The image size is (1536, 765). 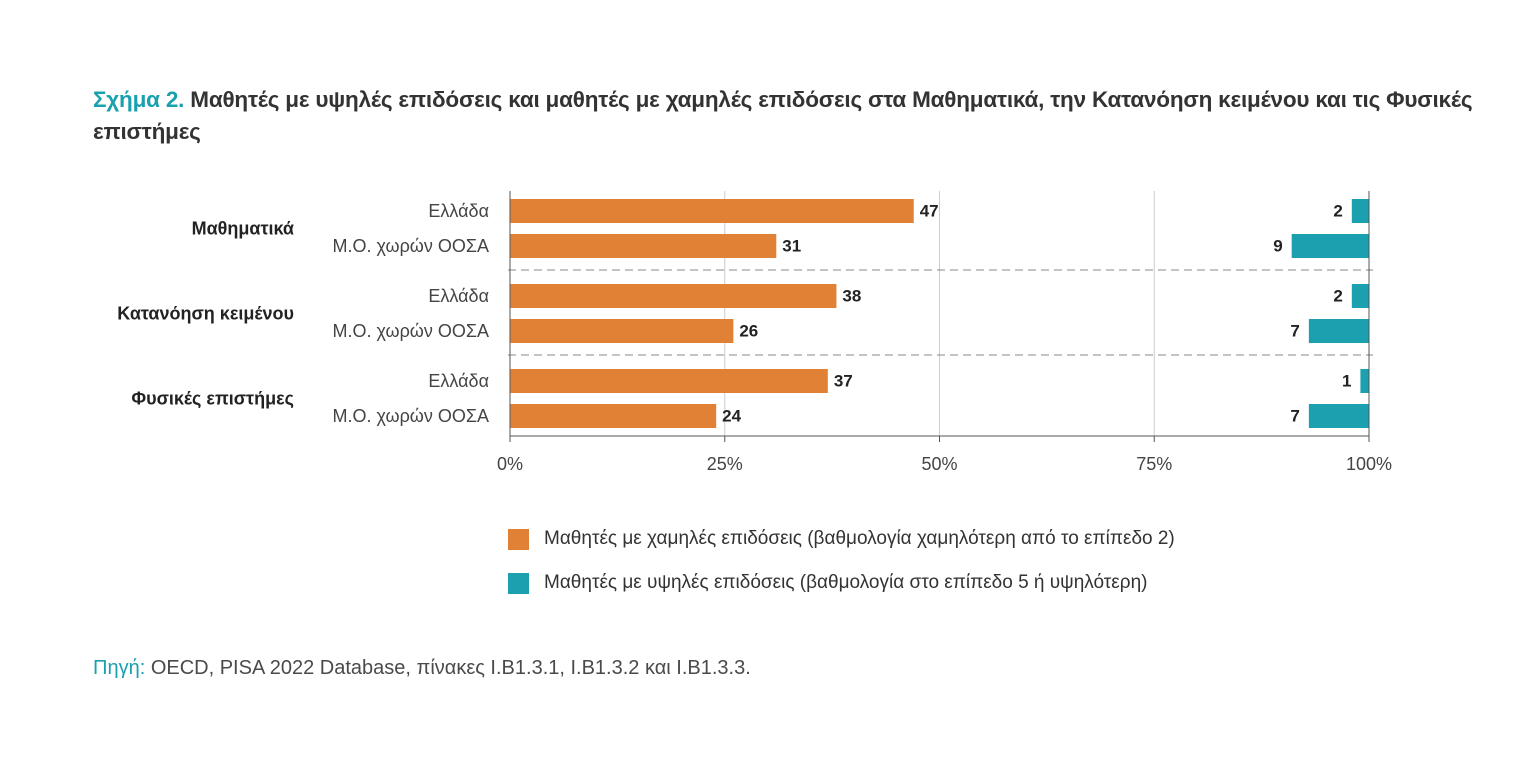 What do you see at coordinates (725, 464) in the screenshot?
I see `x-tick-label: 25%` at bounding box center [725, 464].